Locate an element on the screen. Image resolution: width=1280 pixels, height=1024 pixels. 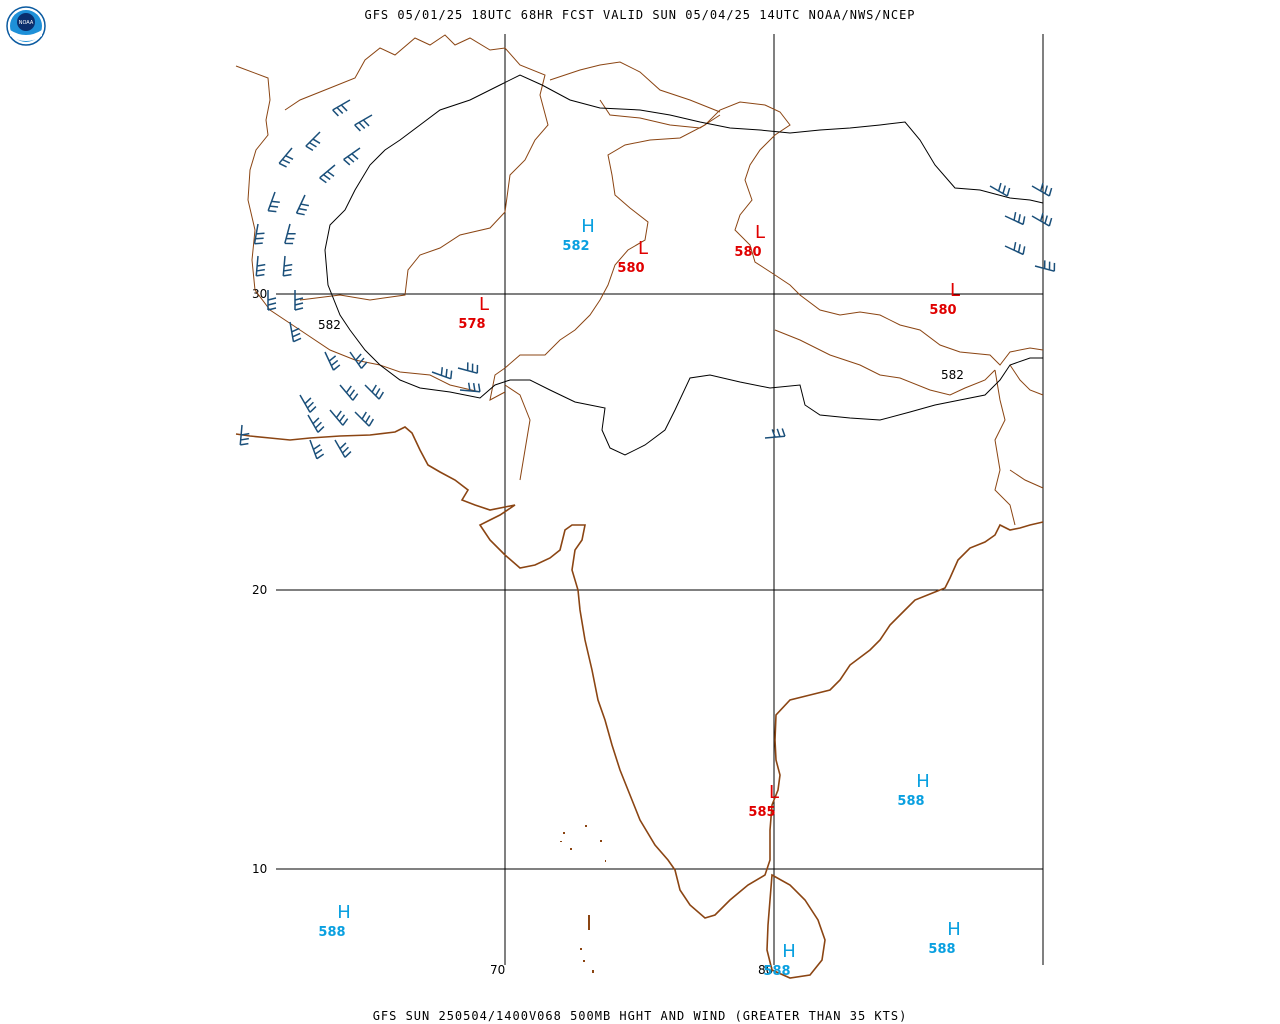
islands is located at coordinates (583, 899).